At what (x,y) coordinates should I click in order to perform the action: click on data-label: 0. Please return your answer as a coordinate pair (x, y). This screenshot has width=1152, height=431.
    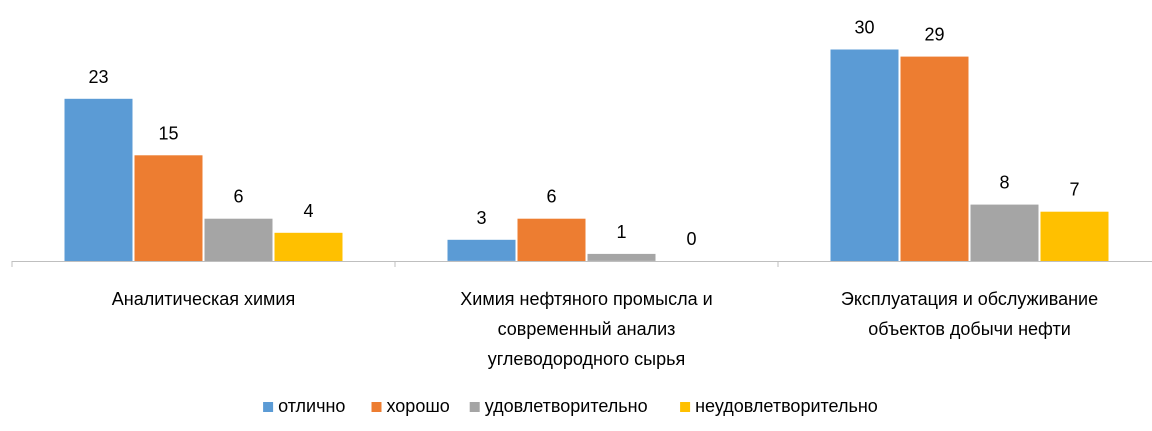
    Looking at the image, I should click on (691, 239).